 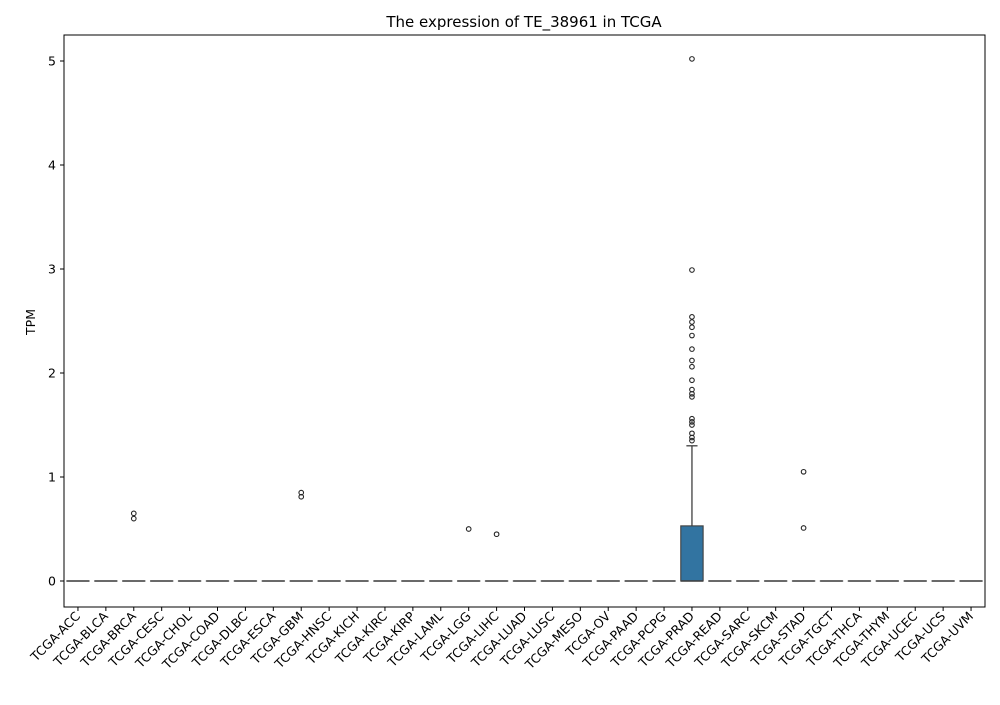 I want to click on y-tick-label: 4, so click(x=52, y=165).